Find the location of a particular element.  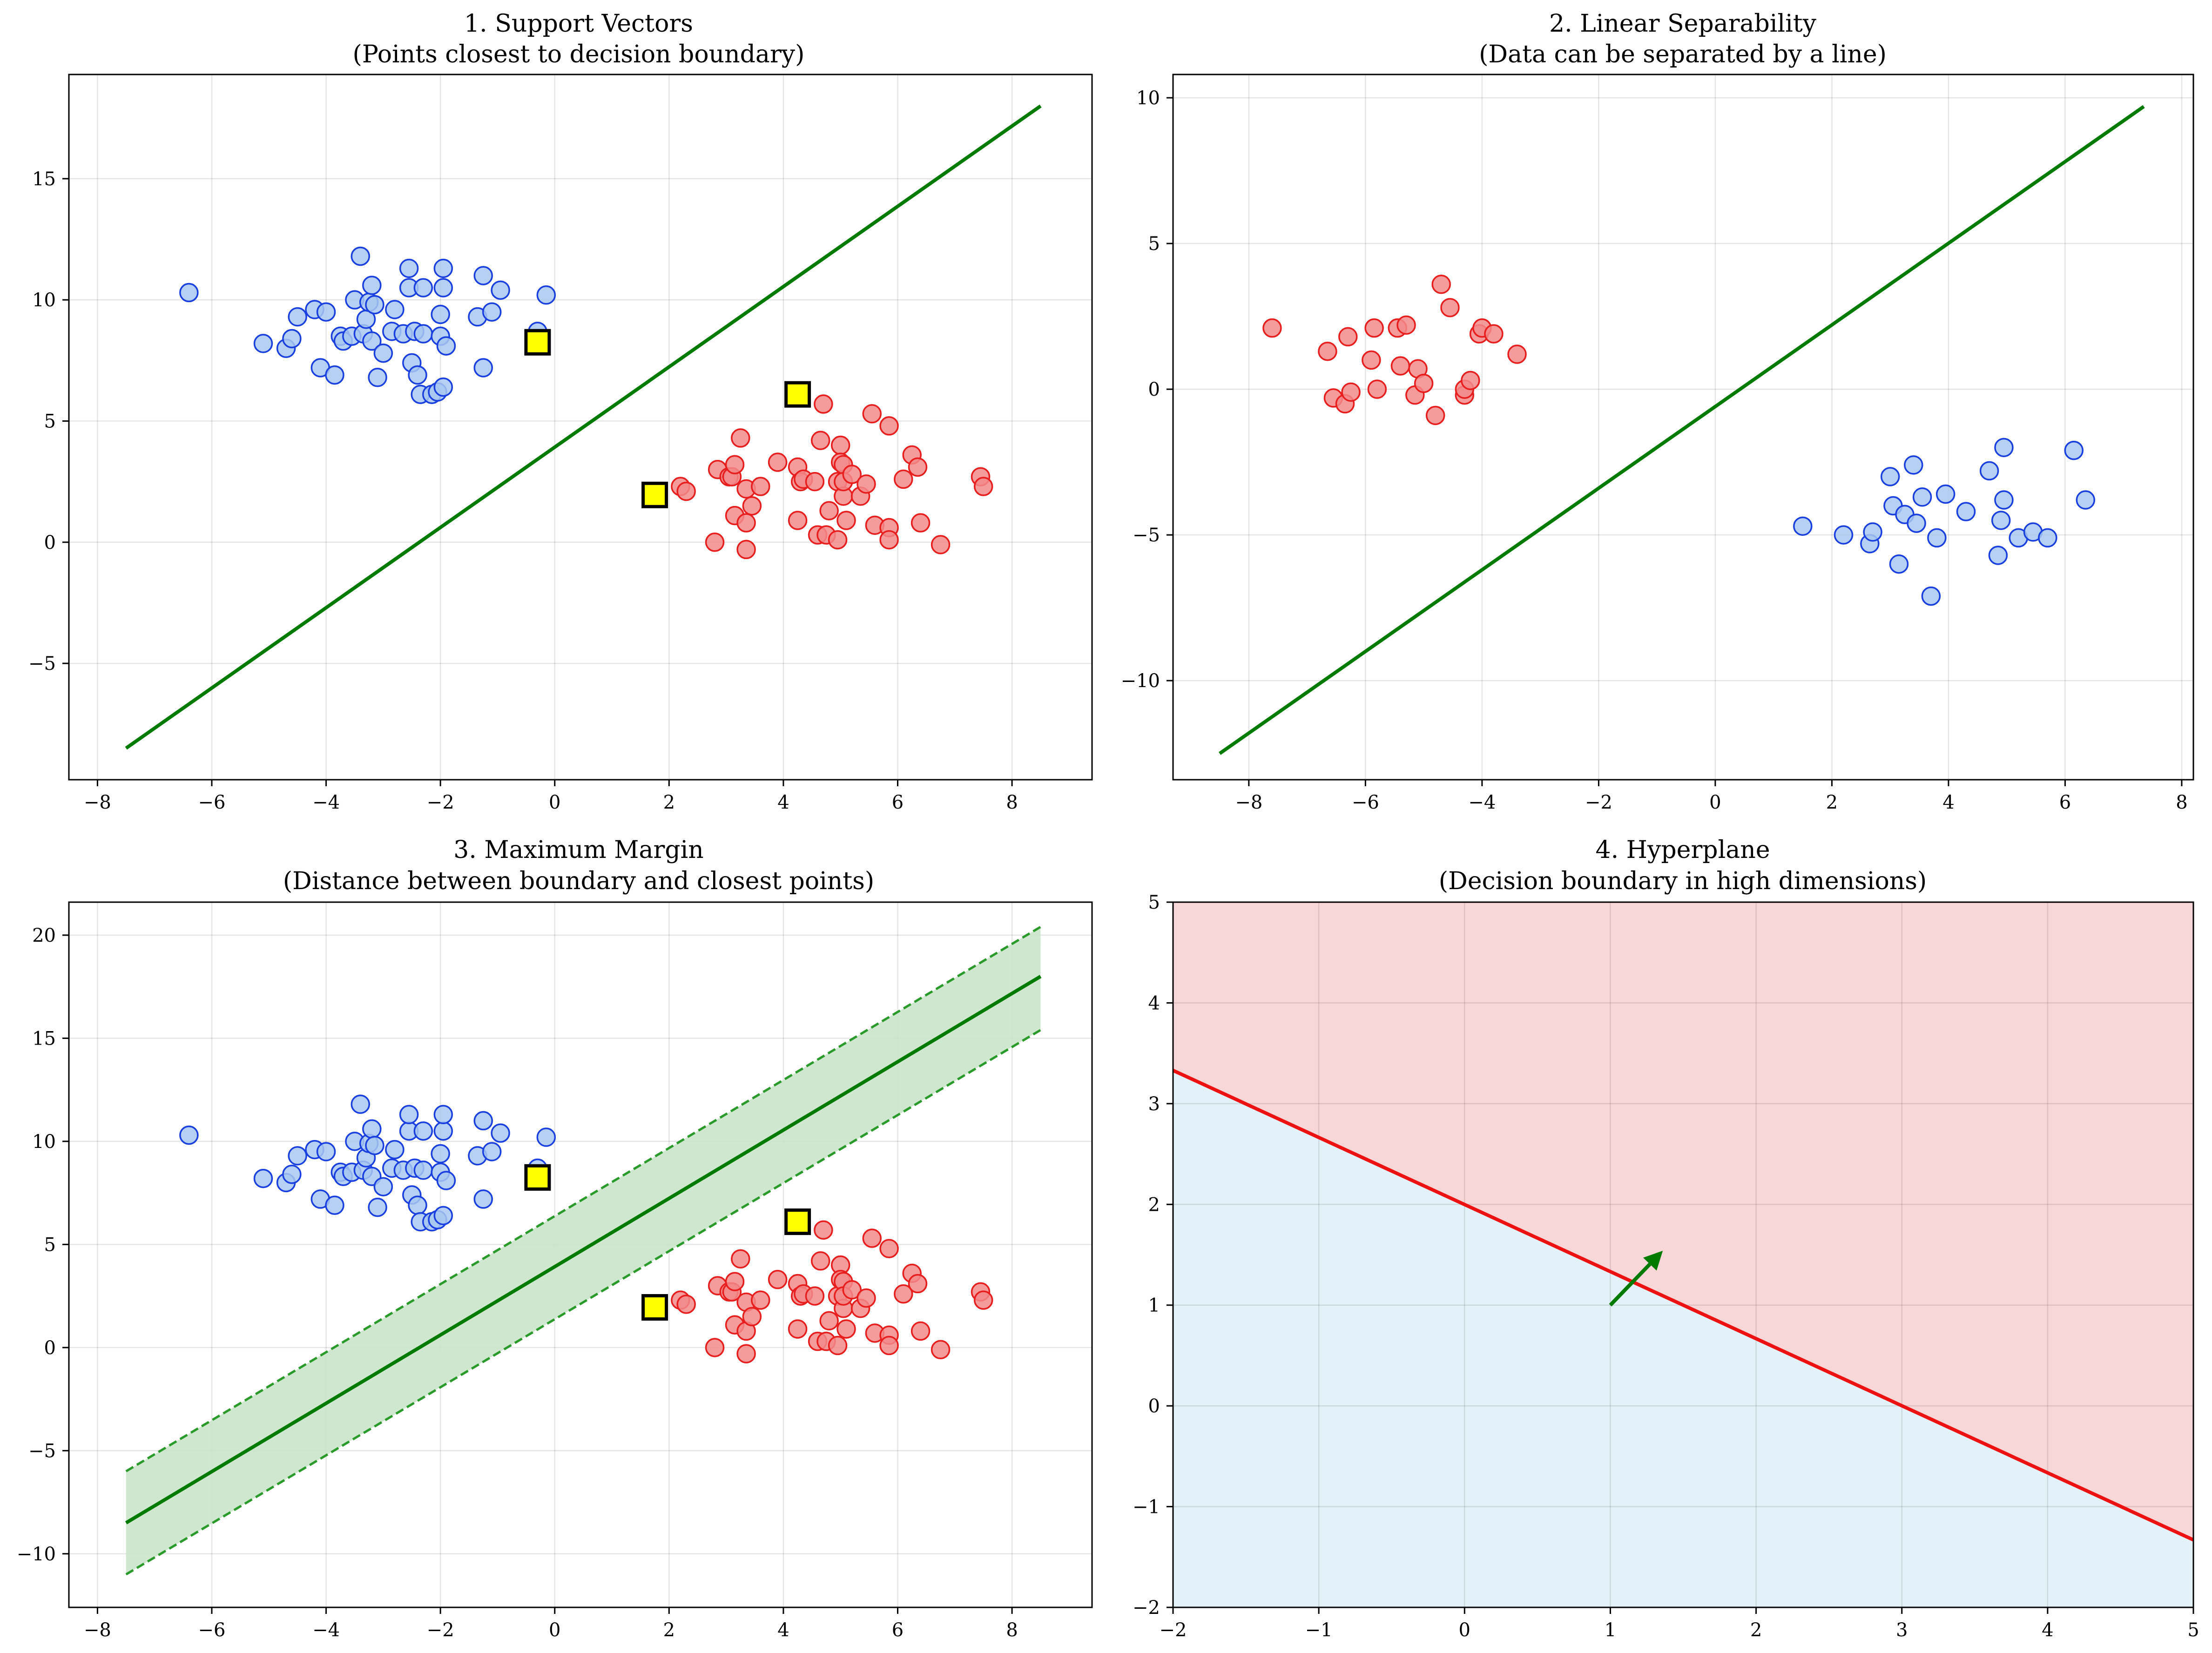

chart-4-y-tick-label: 1 is located at coordinates (1154, 1305).